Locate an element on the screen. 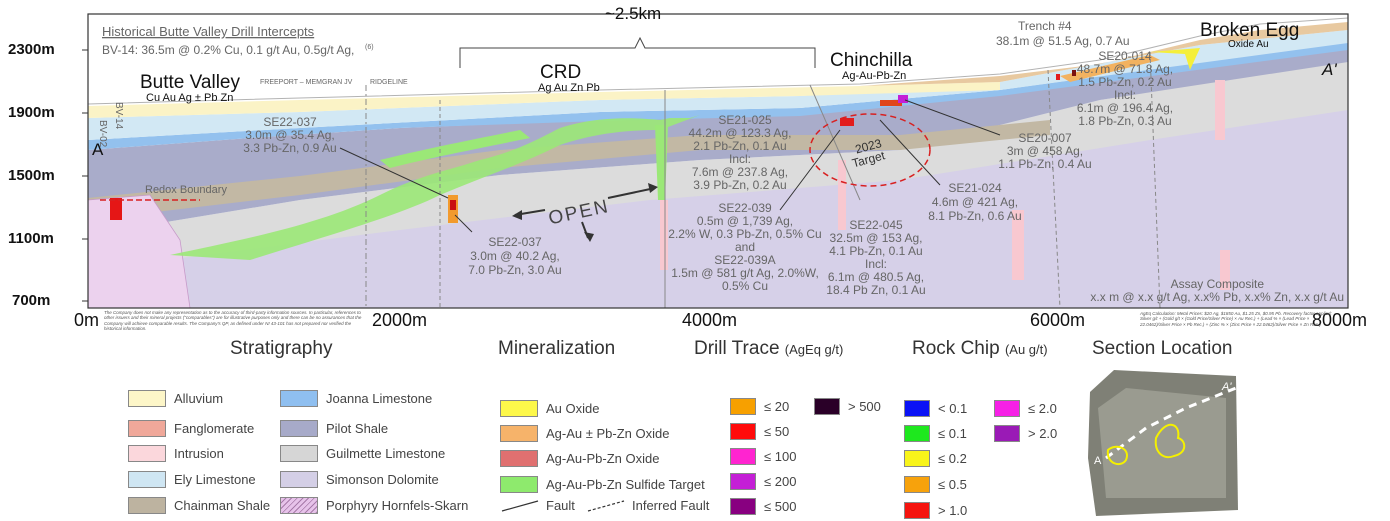 The image size is (1390, 521). xtick-2000: 2000m is located at coordinates (399, 320).